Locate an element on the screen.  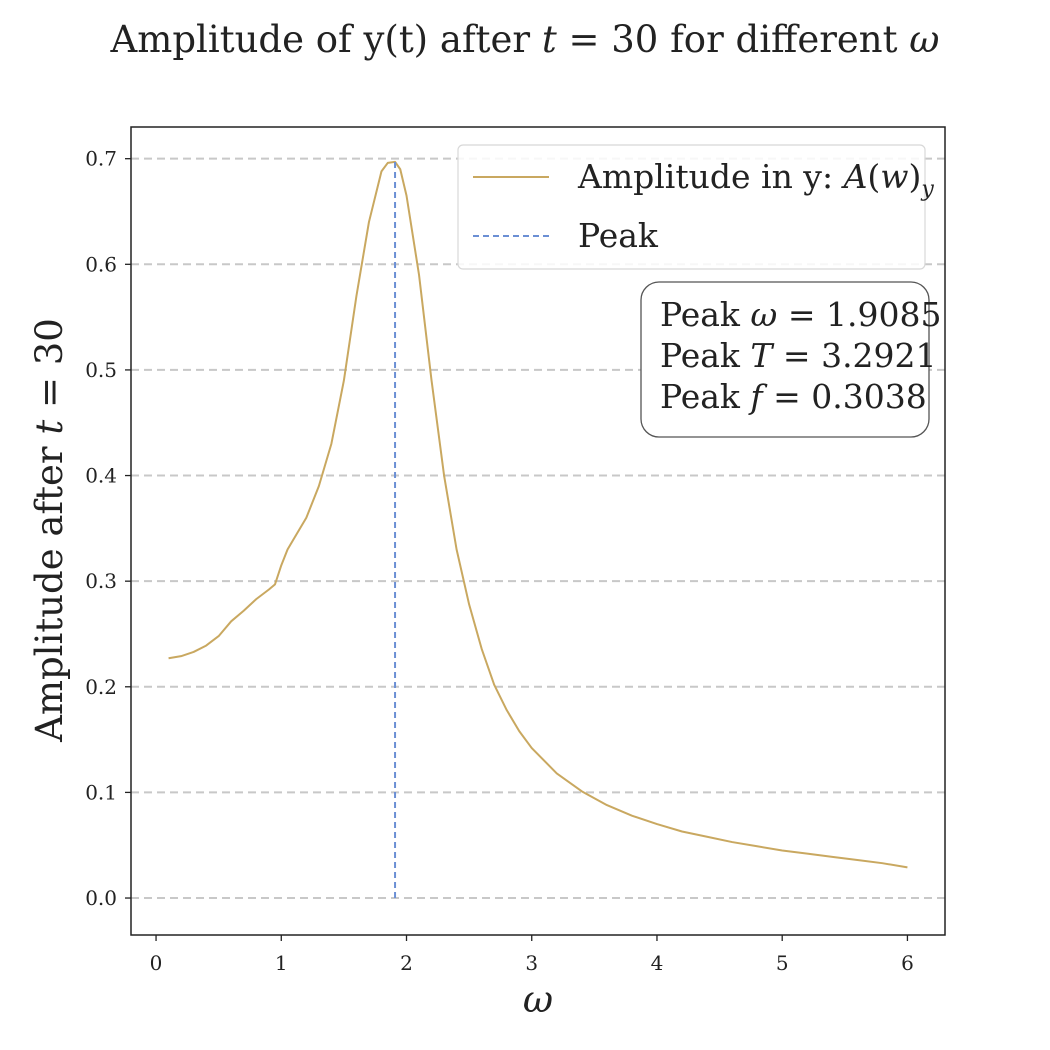
y-tick-label: 0.1 is located at coordinates (101, 792).